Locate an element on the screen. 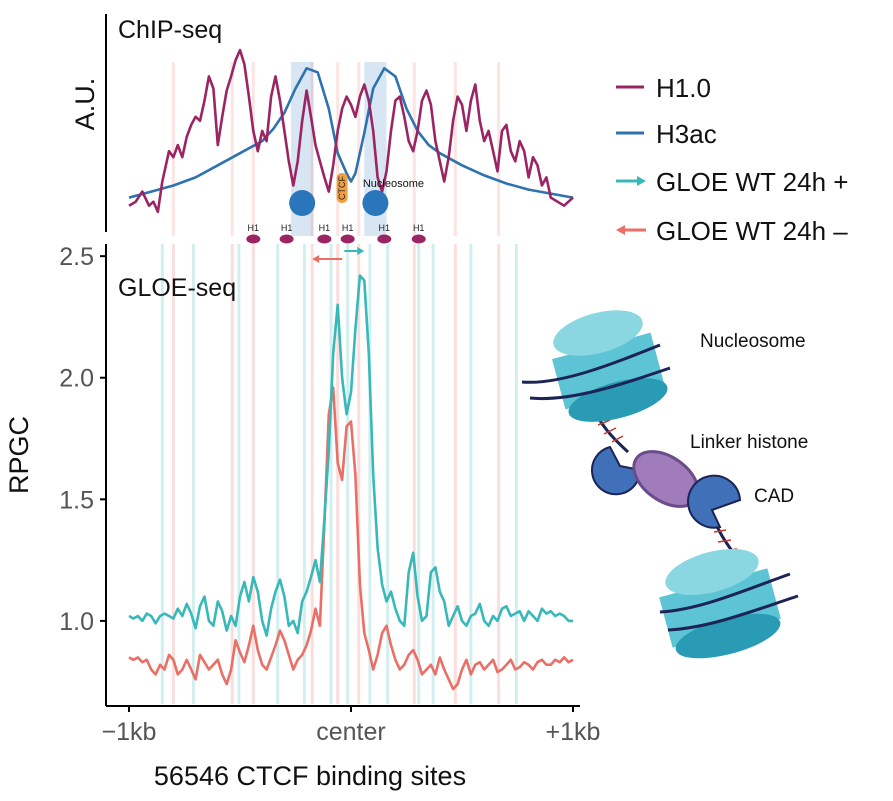 The height and width of the screenshot is (801, 893). ctcf-marker is located at coordinates (342, 188).